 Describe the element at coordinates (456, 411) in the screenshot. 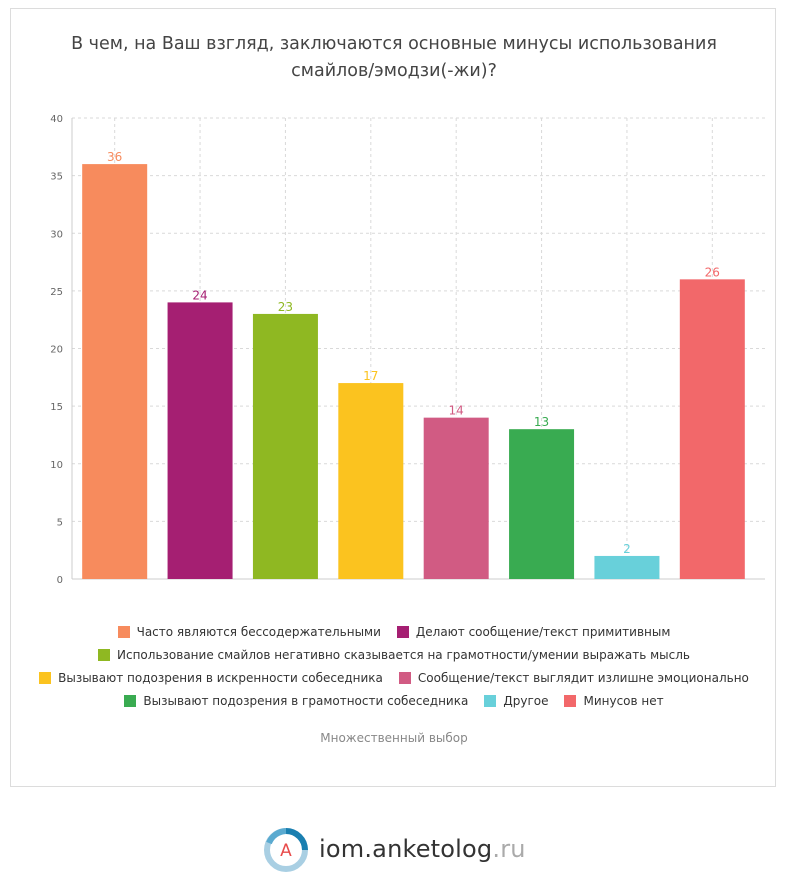

I see `bar-value-label: 14` at that location.